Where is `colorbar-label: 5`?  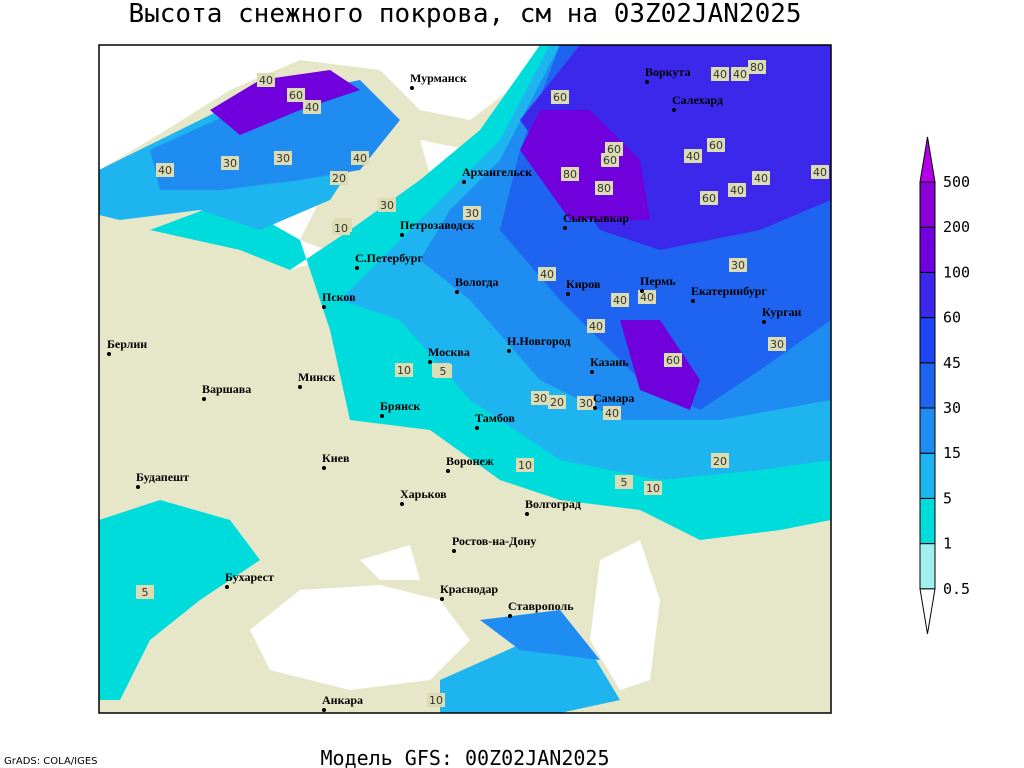
colorbar-label: 5 is located at coordinates (947, 498).